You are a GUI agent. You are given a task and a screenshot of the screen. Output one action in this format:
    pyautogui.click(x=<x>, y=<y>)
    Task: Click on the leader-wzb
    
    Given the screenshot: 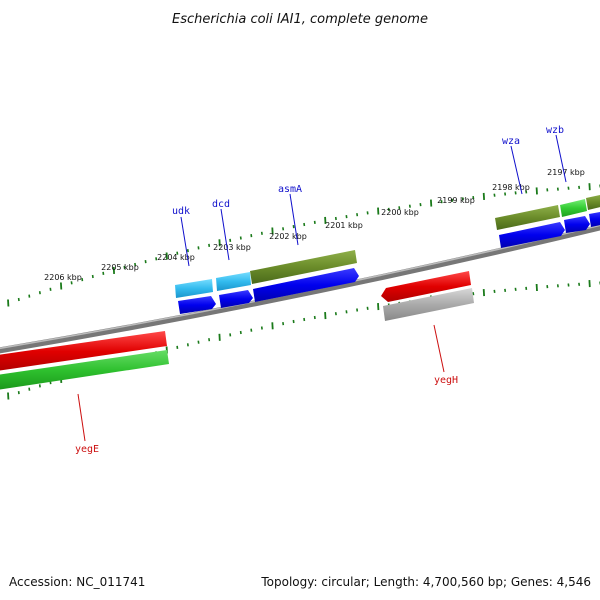 What is the action you would take?
    pyautogui.click(x=561, y=158)
    